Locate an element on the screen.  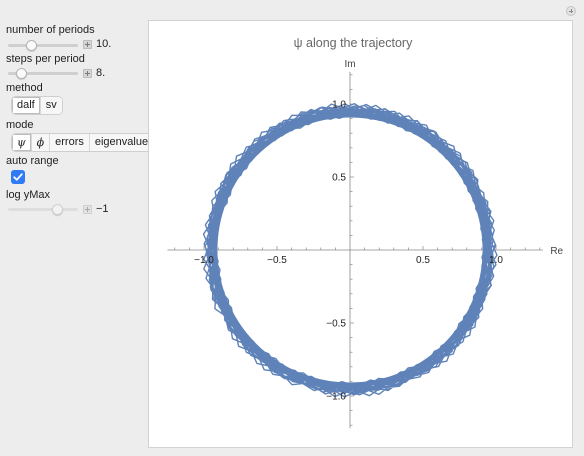
steps-slider-thumb is located at coordinates (22, 73).